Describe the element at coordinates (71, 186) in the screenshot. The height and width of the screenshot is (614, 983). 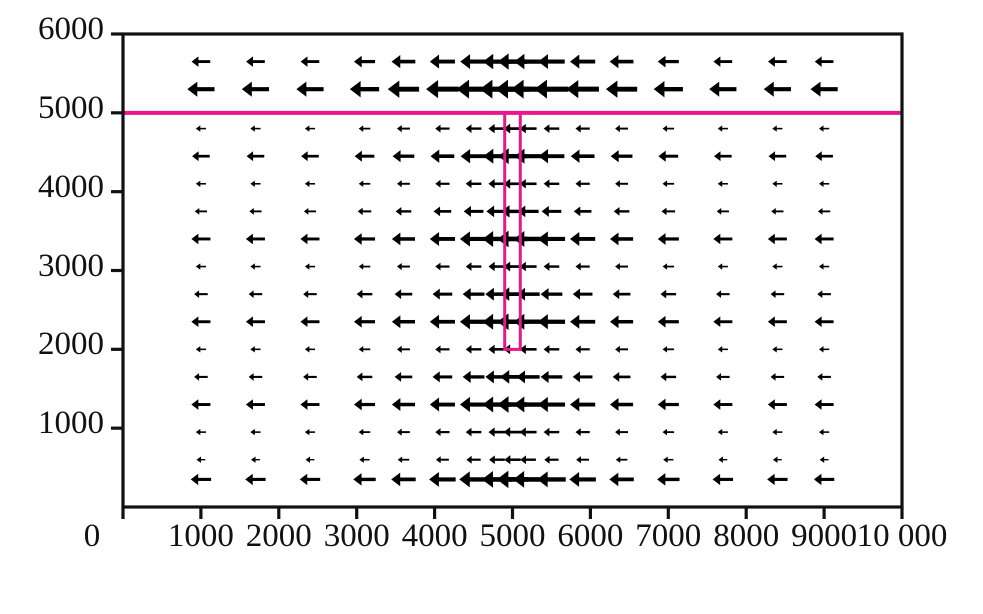
I see `y-tick-label: 4000` at that location.